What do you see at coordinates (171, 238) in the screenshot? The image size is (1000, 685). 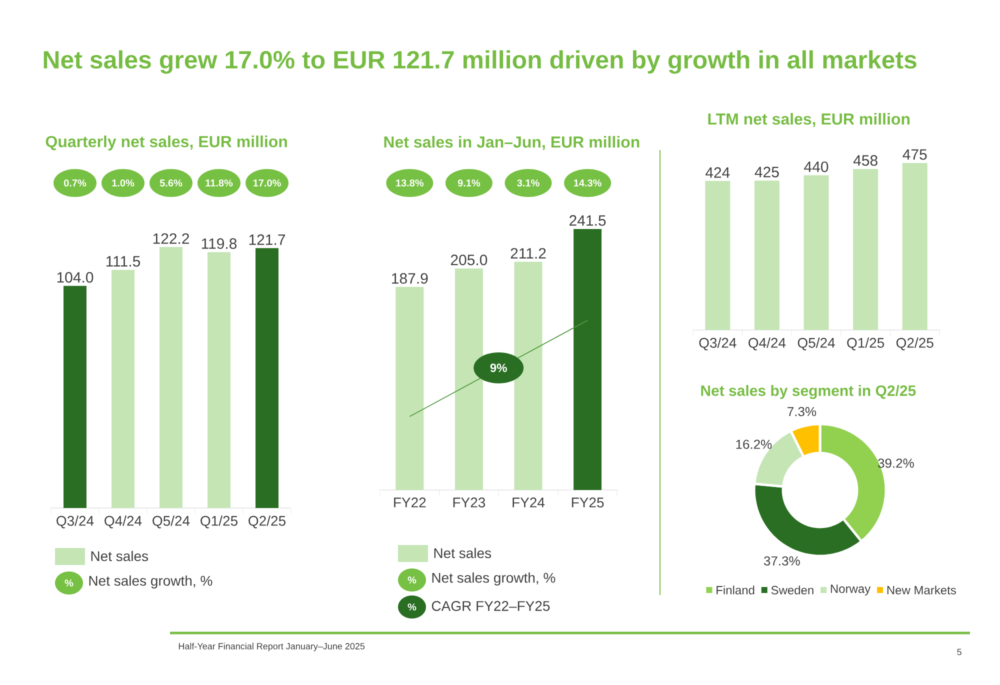 I see `data-label: 122.2` at bounding box center [171, 238].